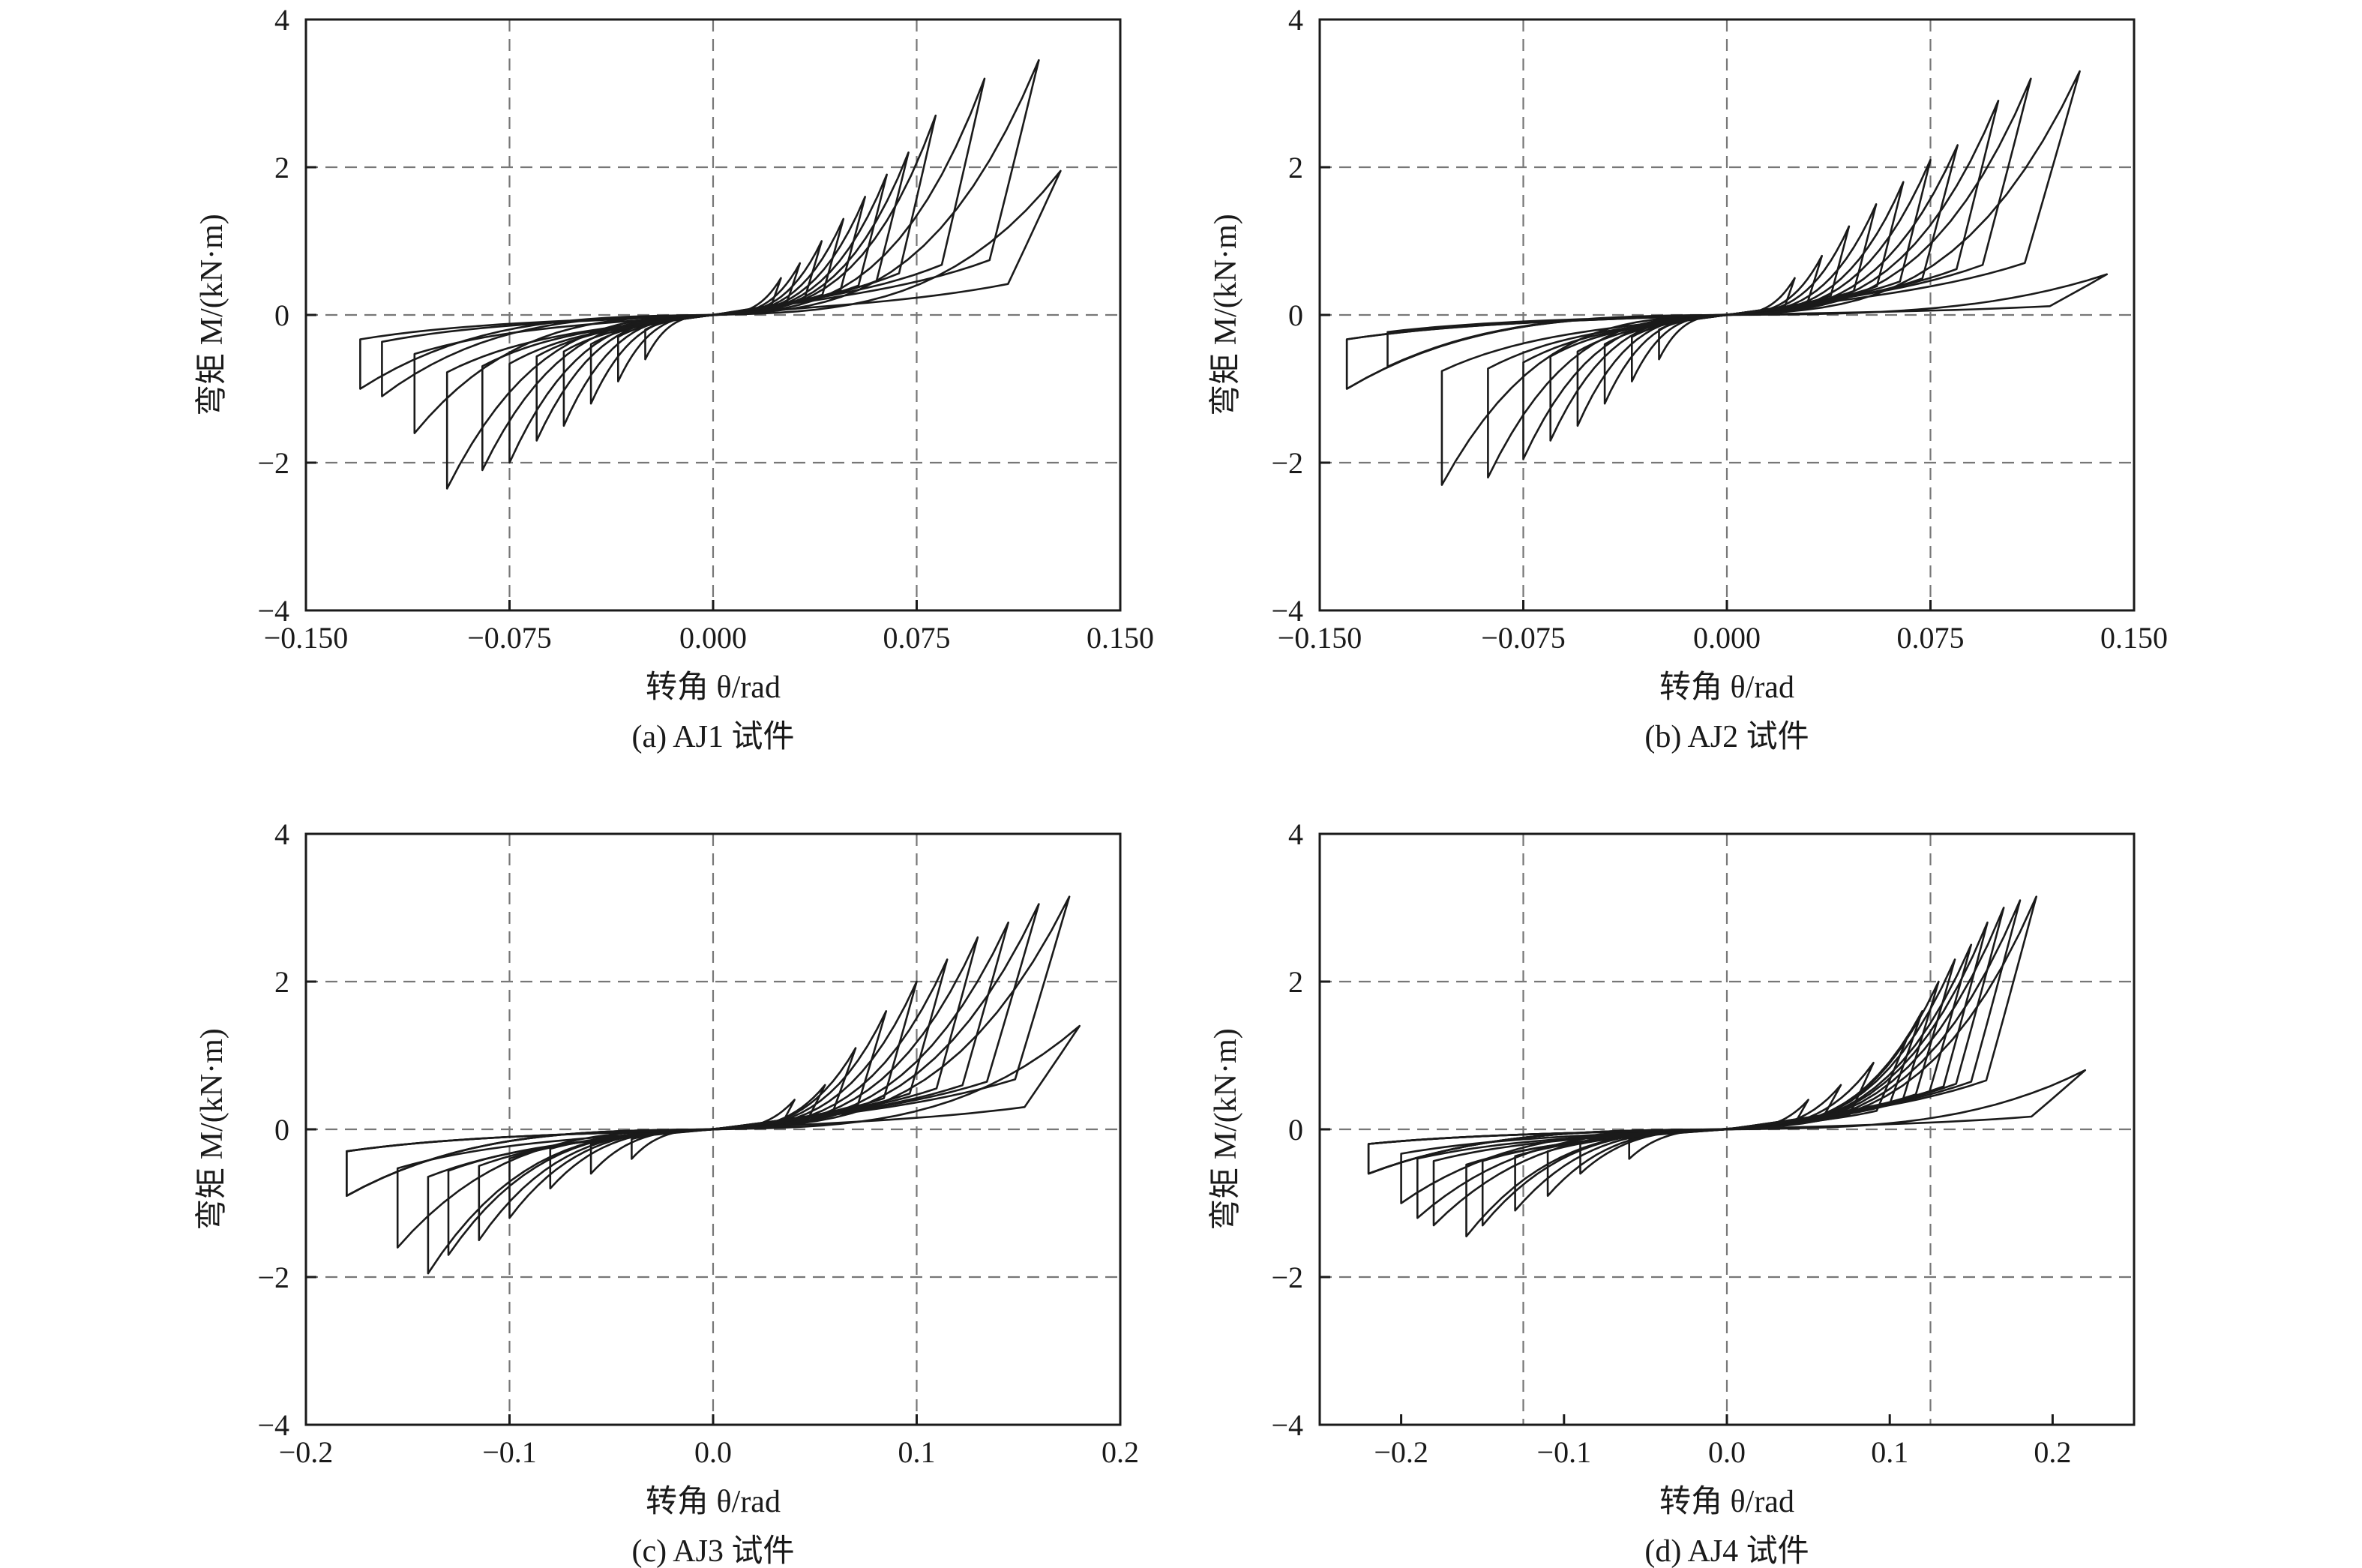 Image resolution: width=2362 pixels, height=1568 pixels. What do you see at coordinates (713, 737) in the screenshot?
I see `panel-caption: (a) AJ1 试件` at bounding box center [713, 737].